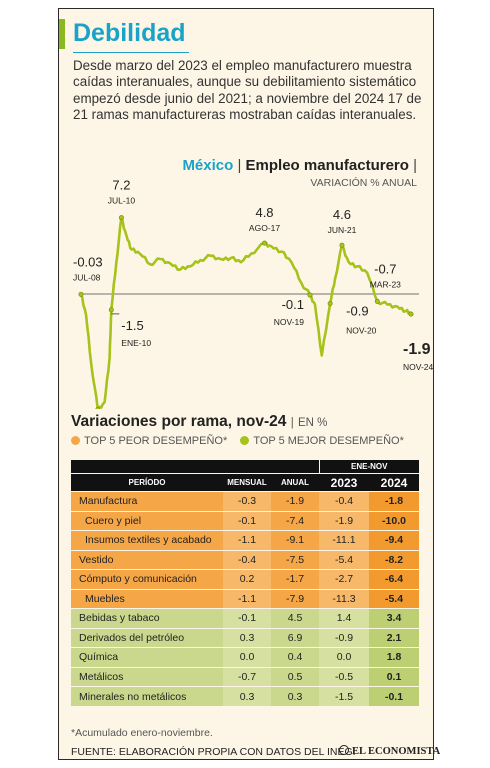 This screenshot has height=768, width=490. What do you see at coordinates (295, 657) in the screenshot?
I see `row-anual: 0.4` at bounding box center [295, 657].